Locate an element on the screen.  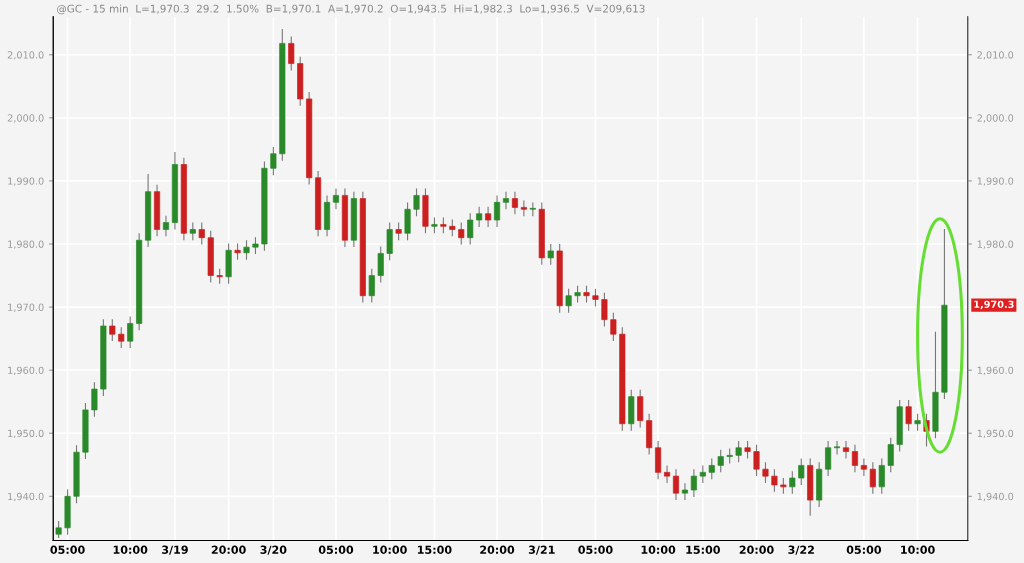
y2-tick-label: 1,950.0 is located at coordinates (995, 434).